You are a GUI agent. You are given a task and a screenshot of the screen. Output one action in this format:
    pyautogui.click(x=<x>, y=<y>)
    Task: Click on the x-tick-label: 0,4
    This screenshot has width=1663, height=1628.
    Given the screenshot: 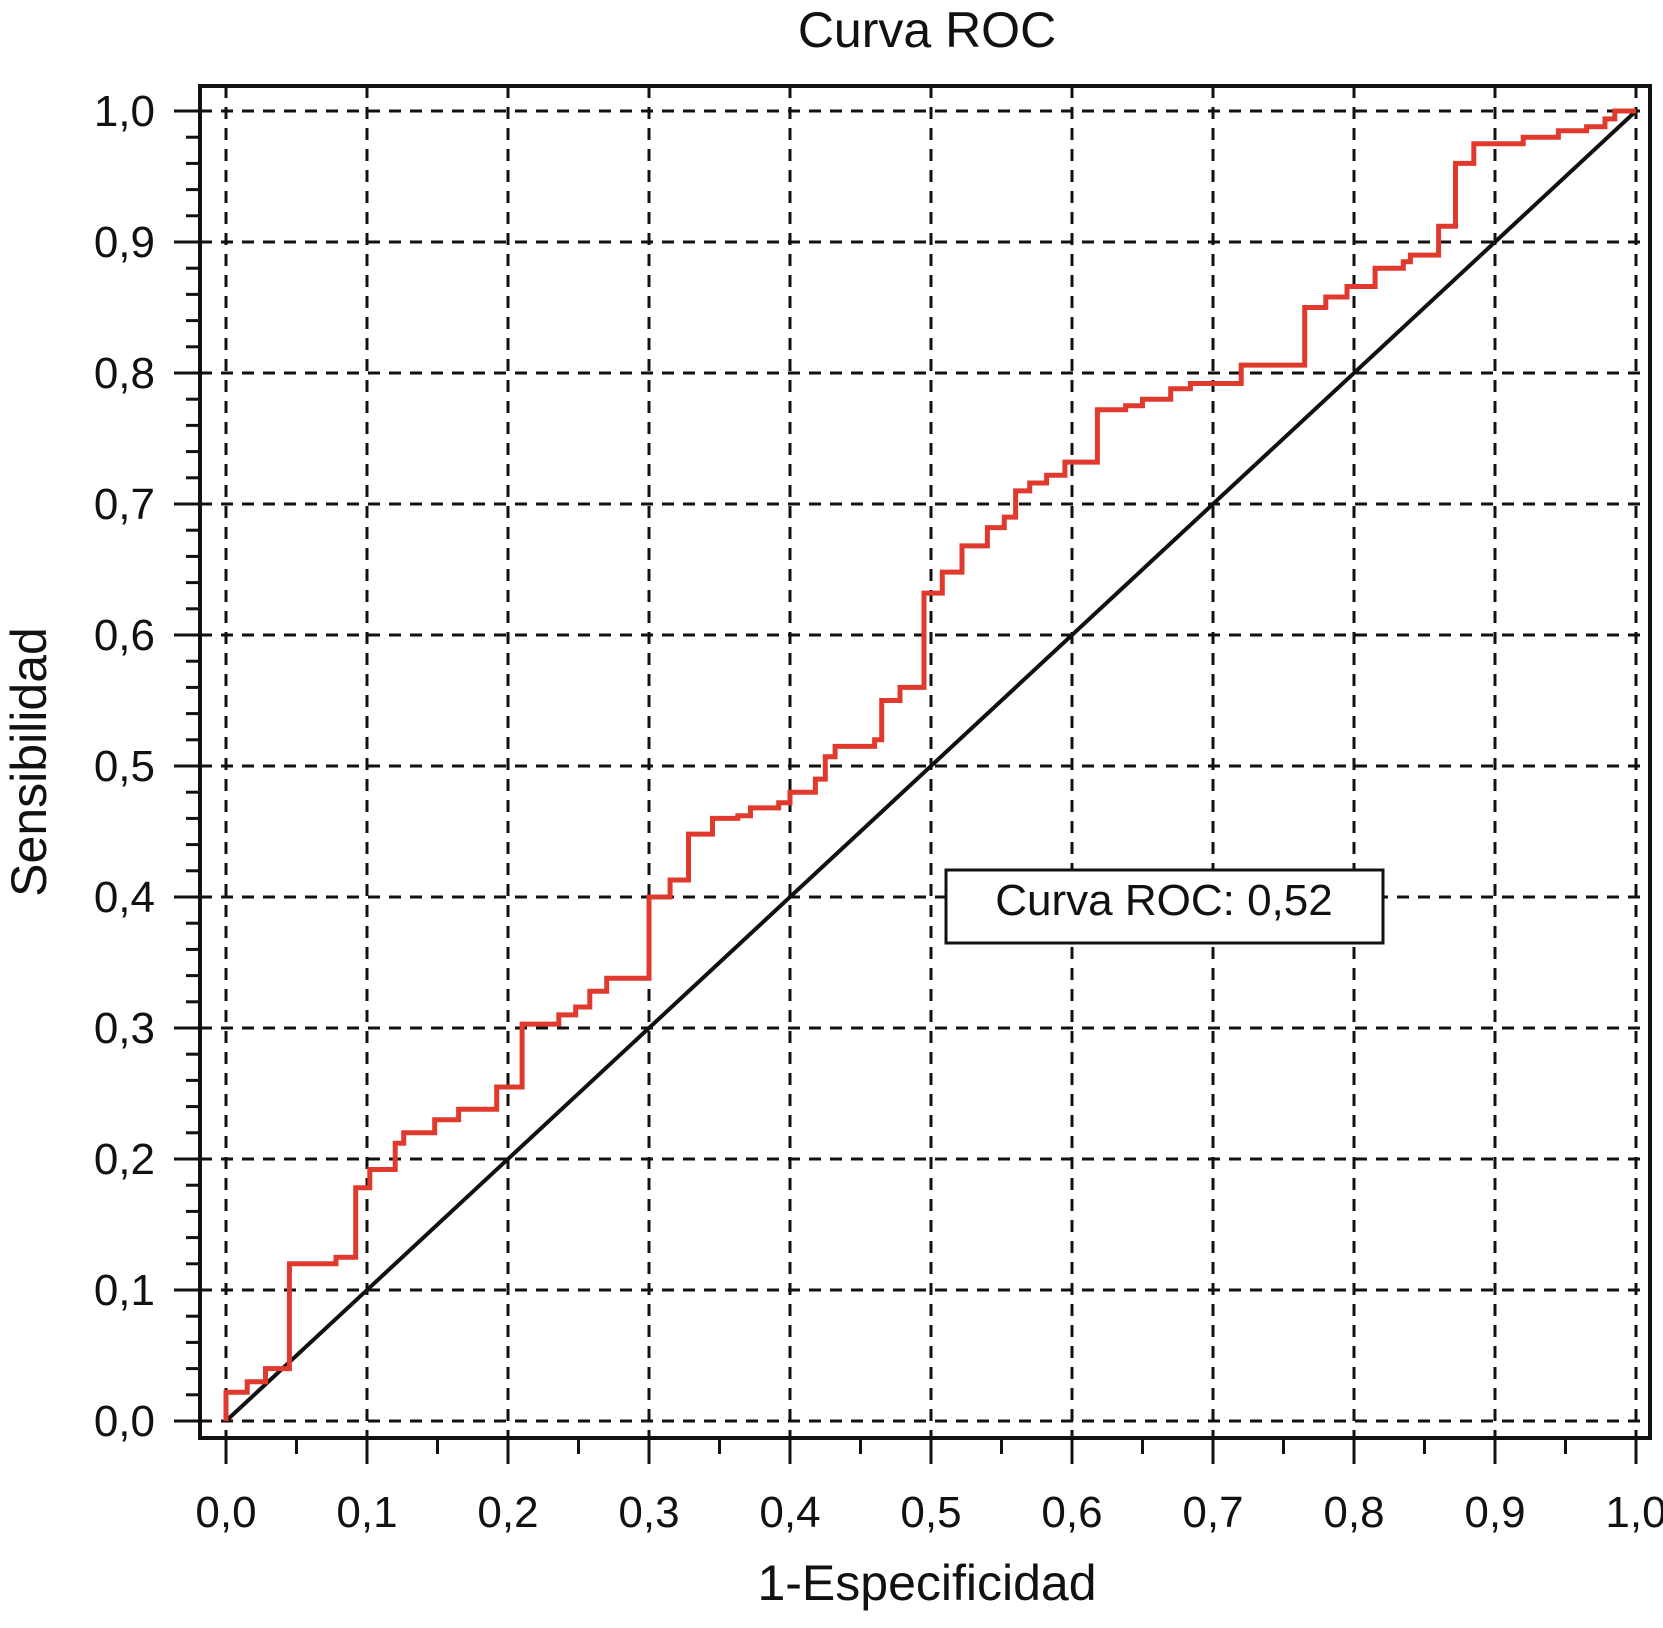 What is the action you would take?
    pyautogui.click(x=789, y=1512)
    